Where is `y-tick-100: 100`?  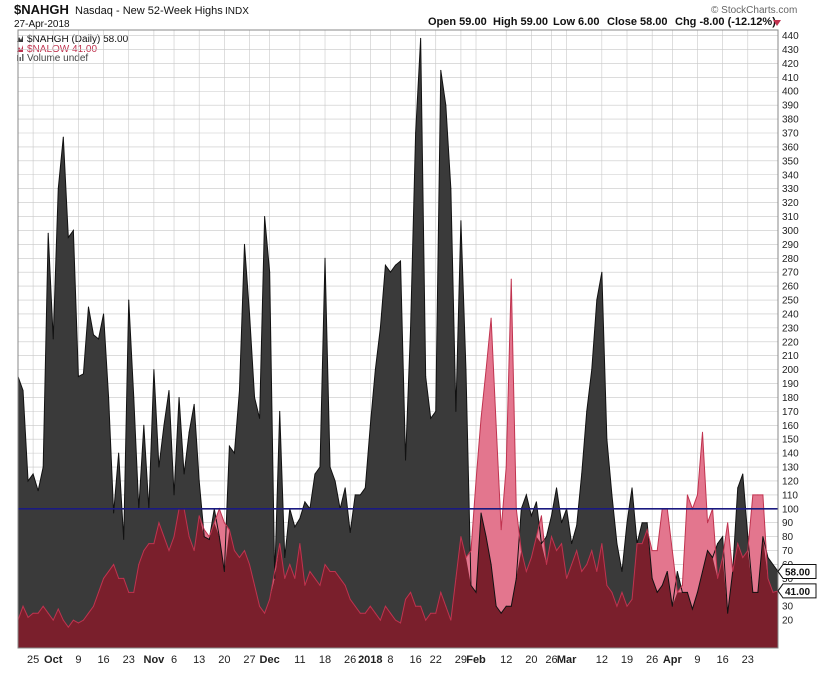
y-tick-100: 100 is located at coordinates (790, 509).